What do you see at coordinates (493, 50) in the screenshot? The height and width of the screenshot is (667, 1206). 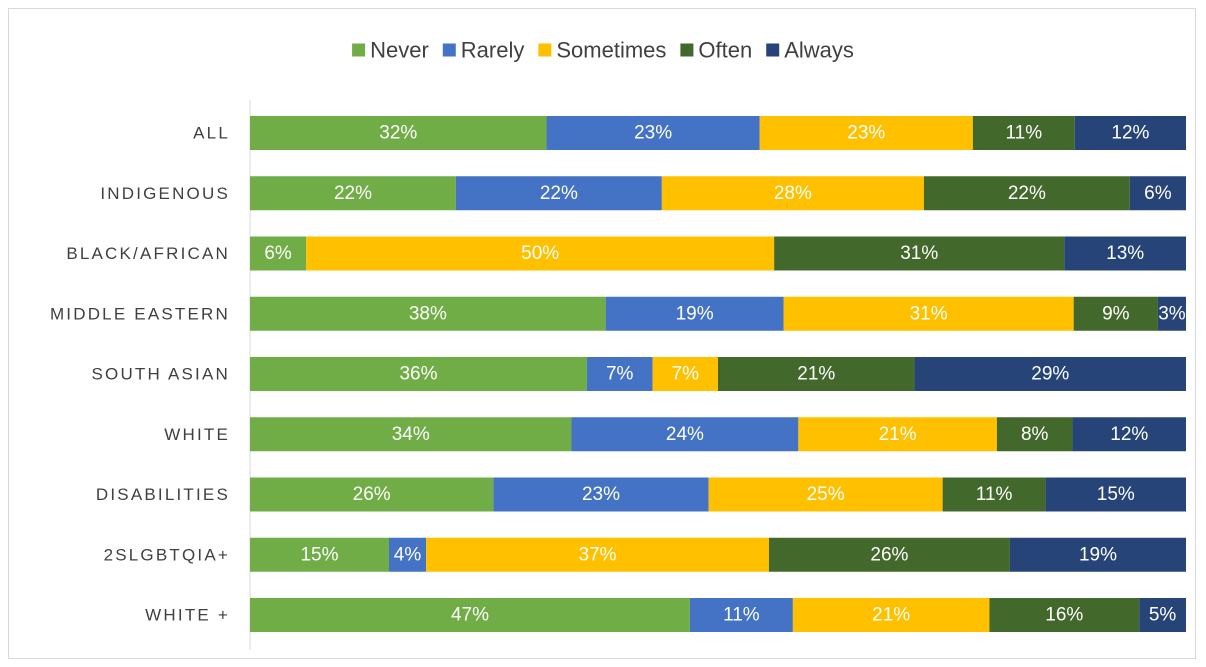 I see `legend-label-rarely: Rarely` at bounding box center [493, 50].